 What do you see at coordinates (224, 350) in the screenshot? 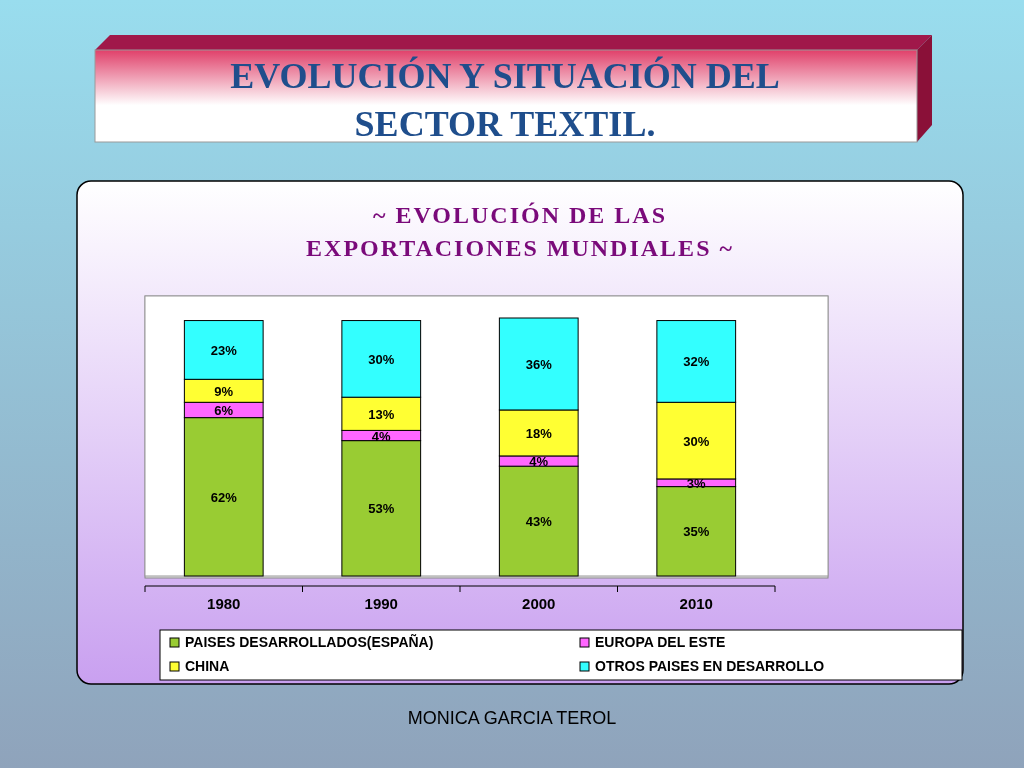
I see `data-label: 23%` at bounding box center [224, 350].